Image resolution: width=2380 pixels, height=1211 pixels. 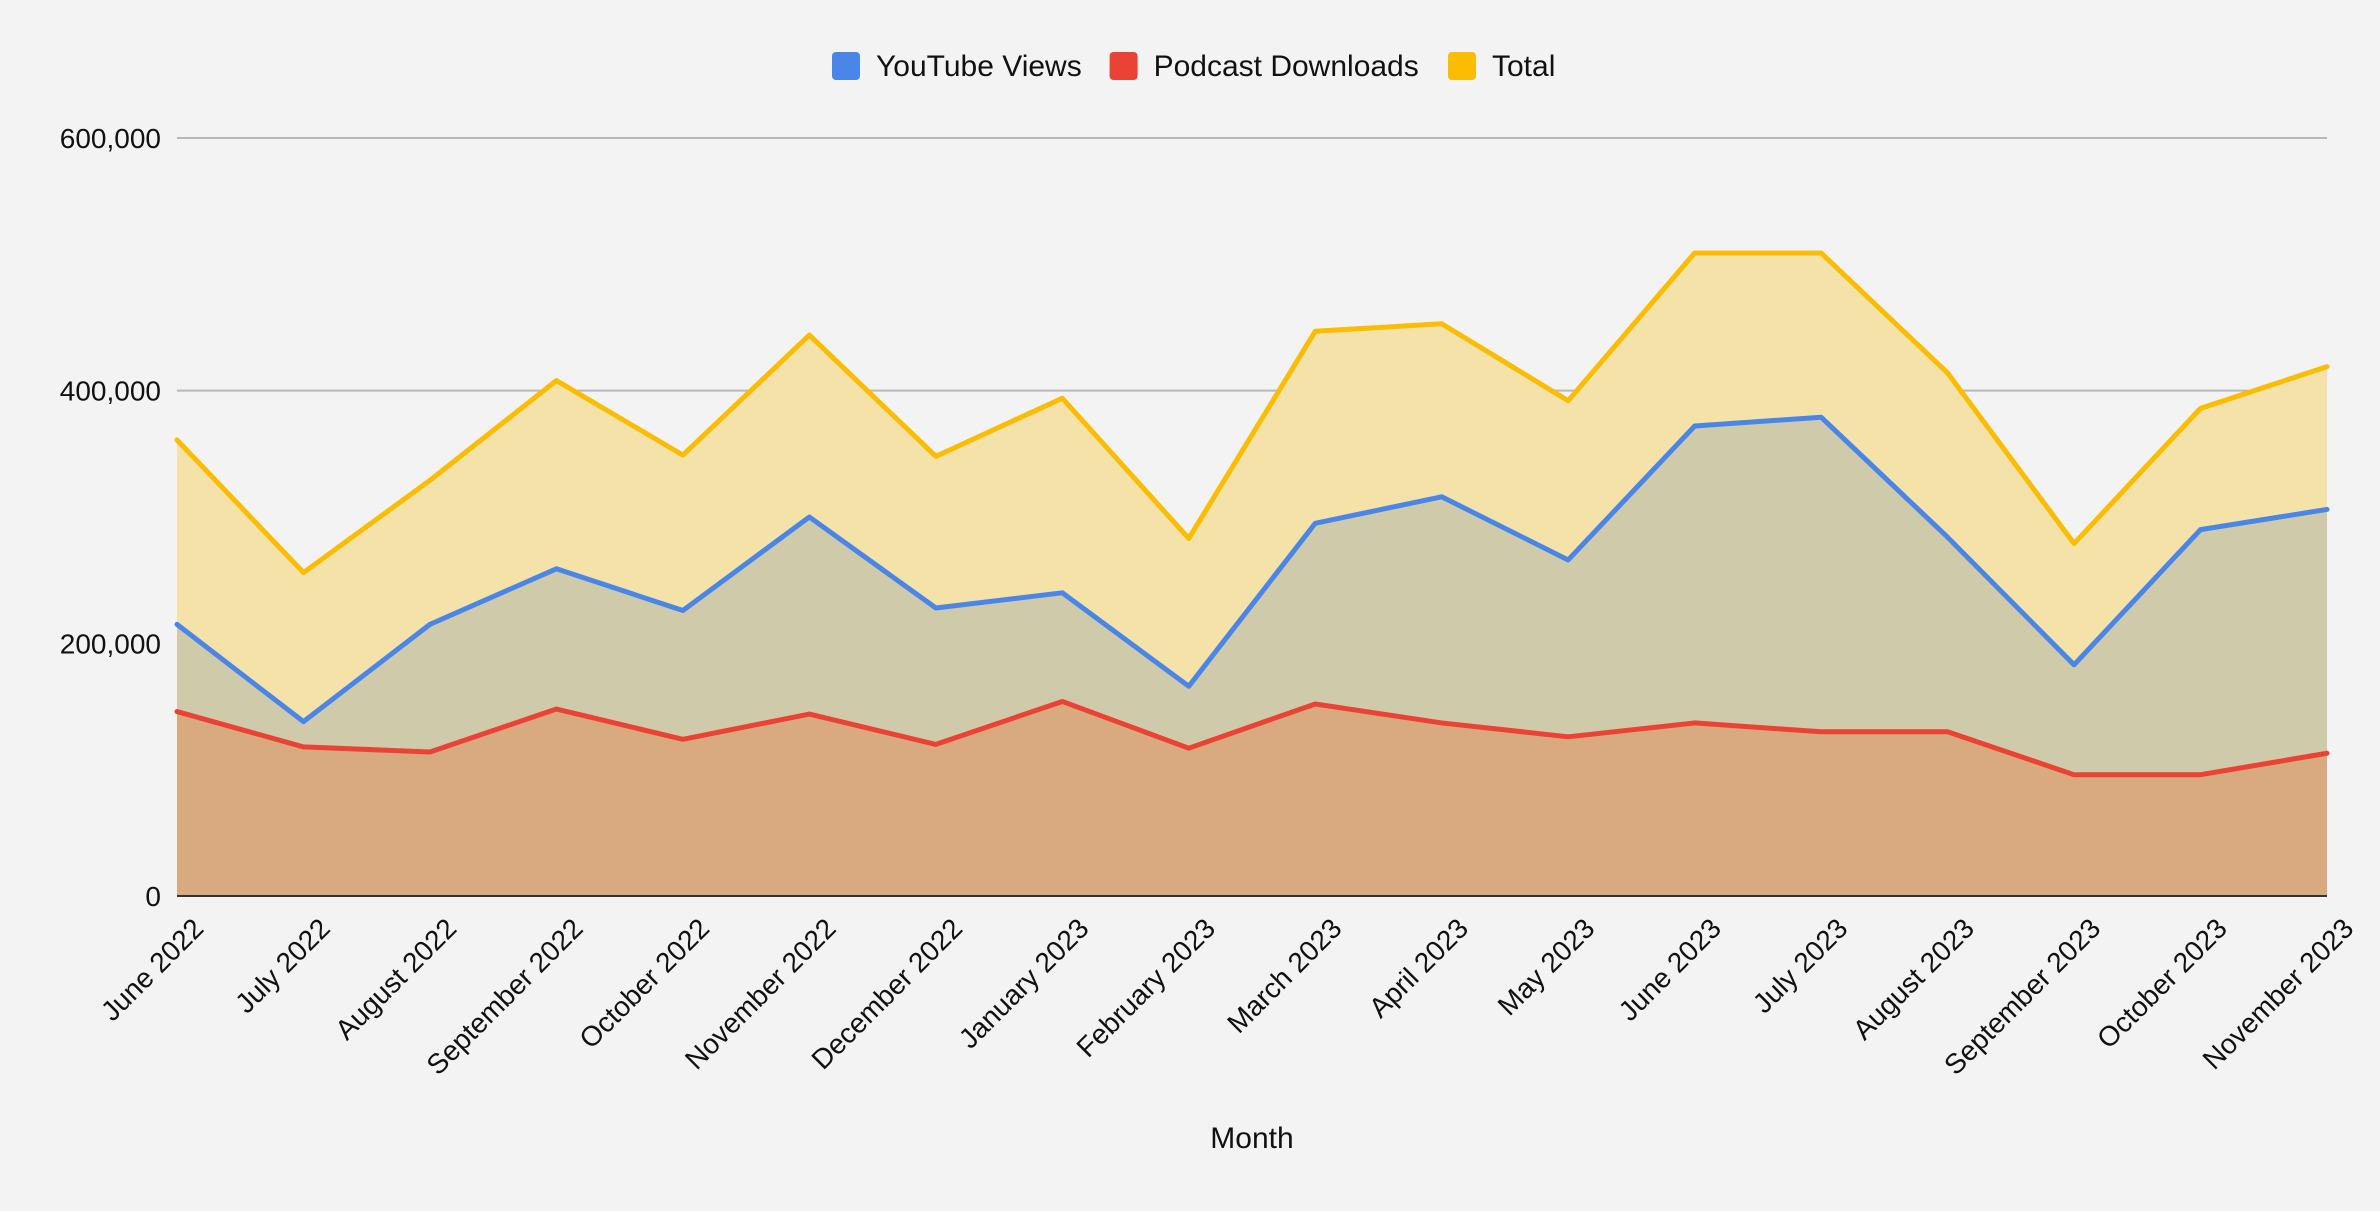 I want to click on area-podcast-downloads, so click(x=1252, y=798).